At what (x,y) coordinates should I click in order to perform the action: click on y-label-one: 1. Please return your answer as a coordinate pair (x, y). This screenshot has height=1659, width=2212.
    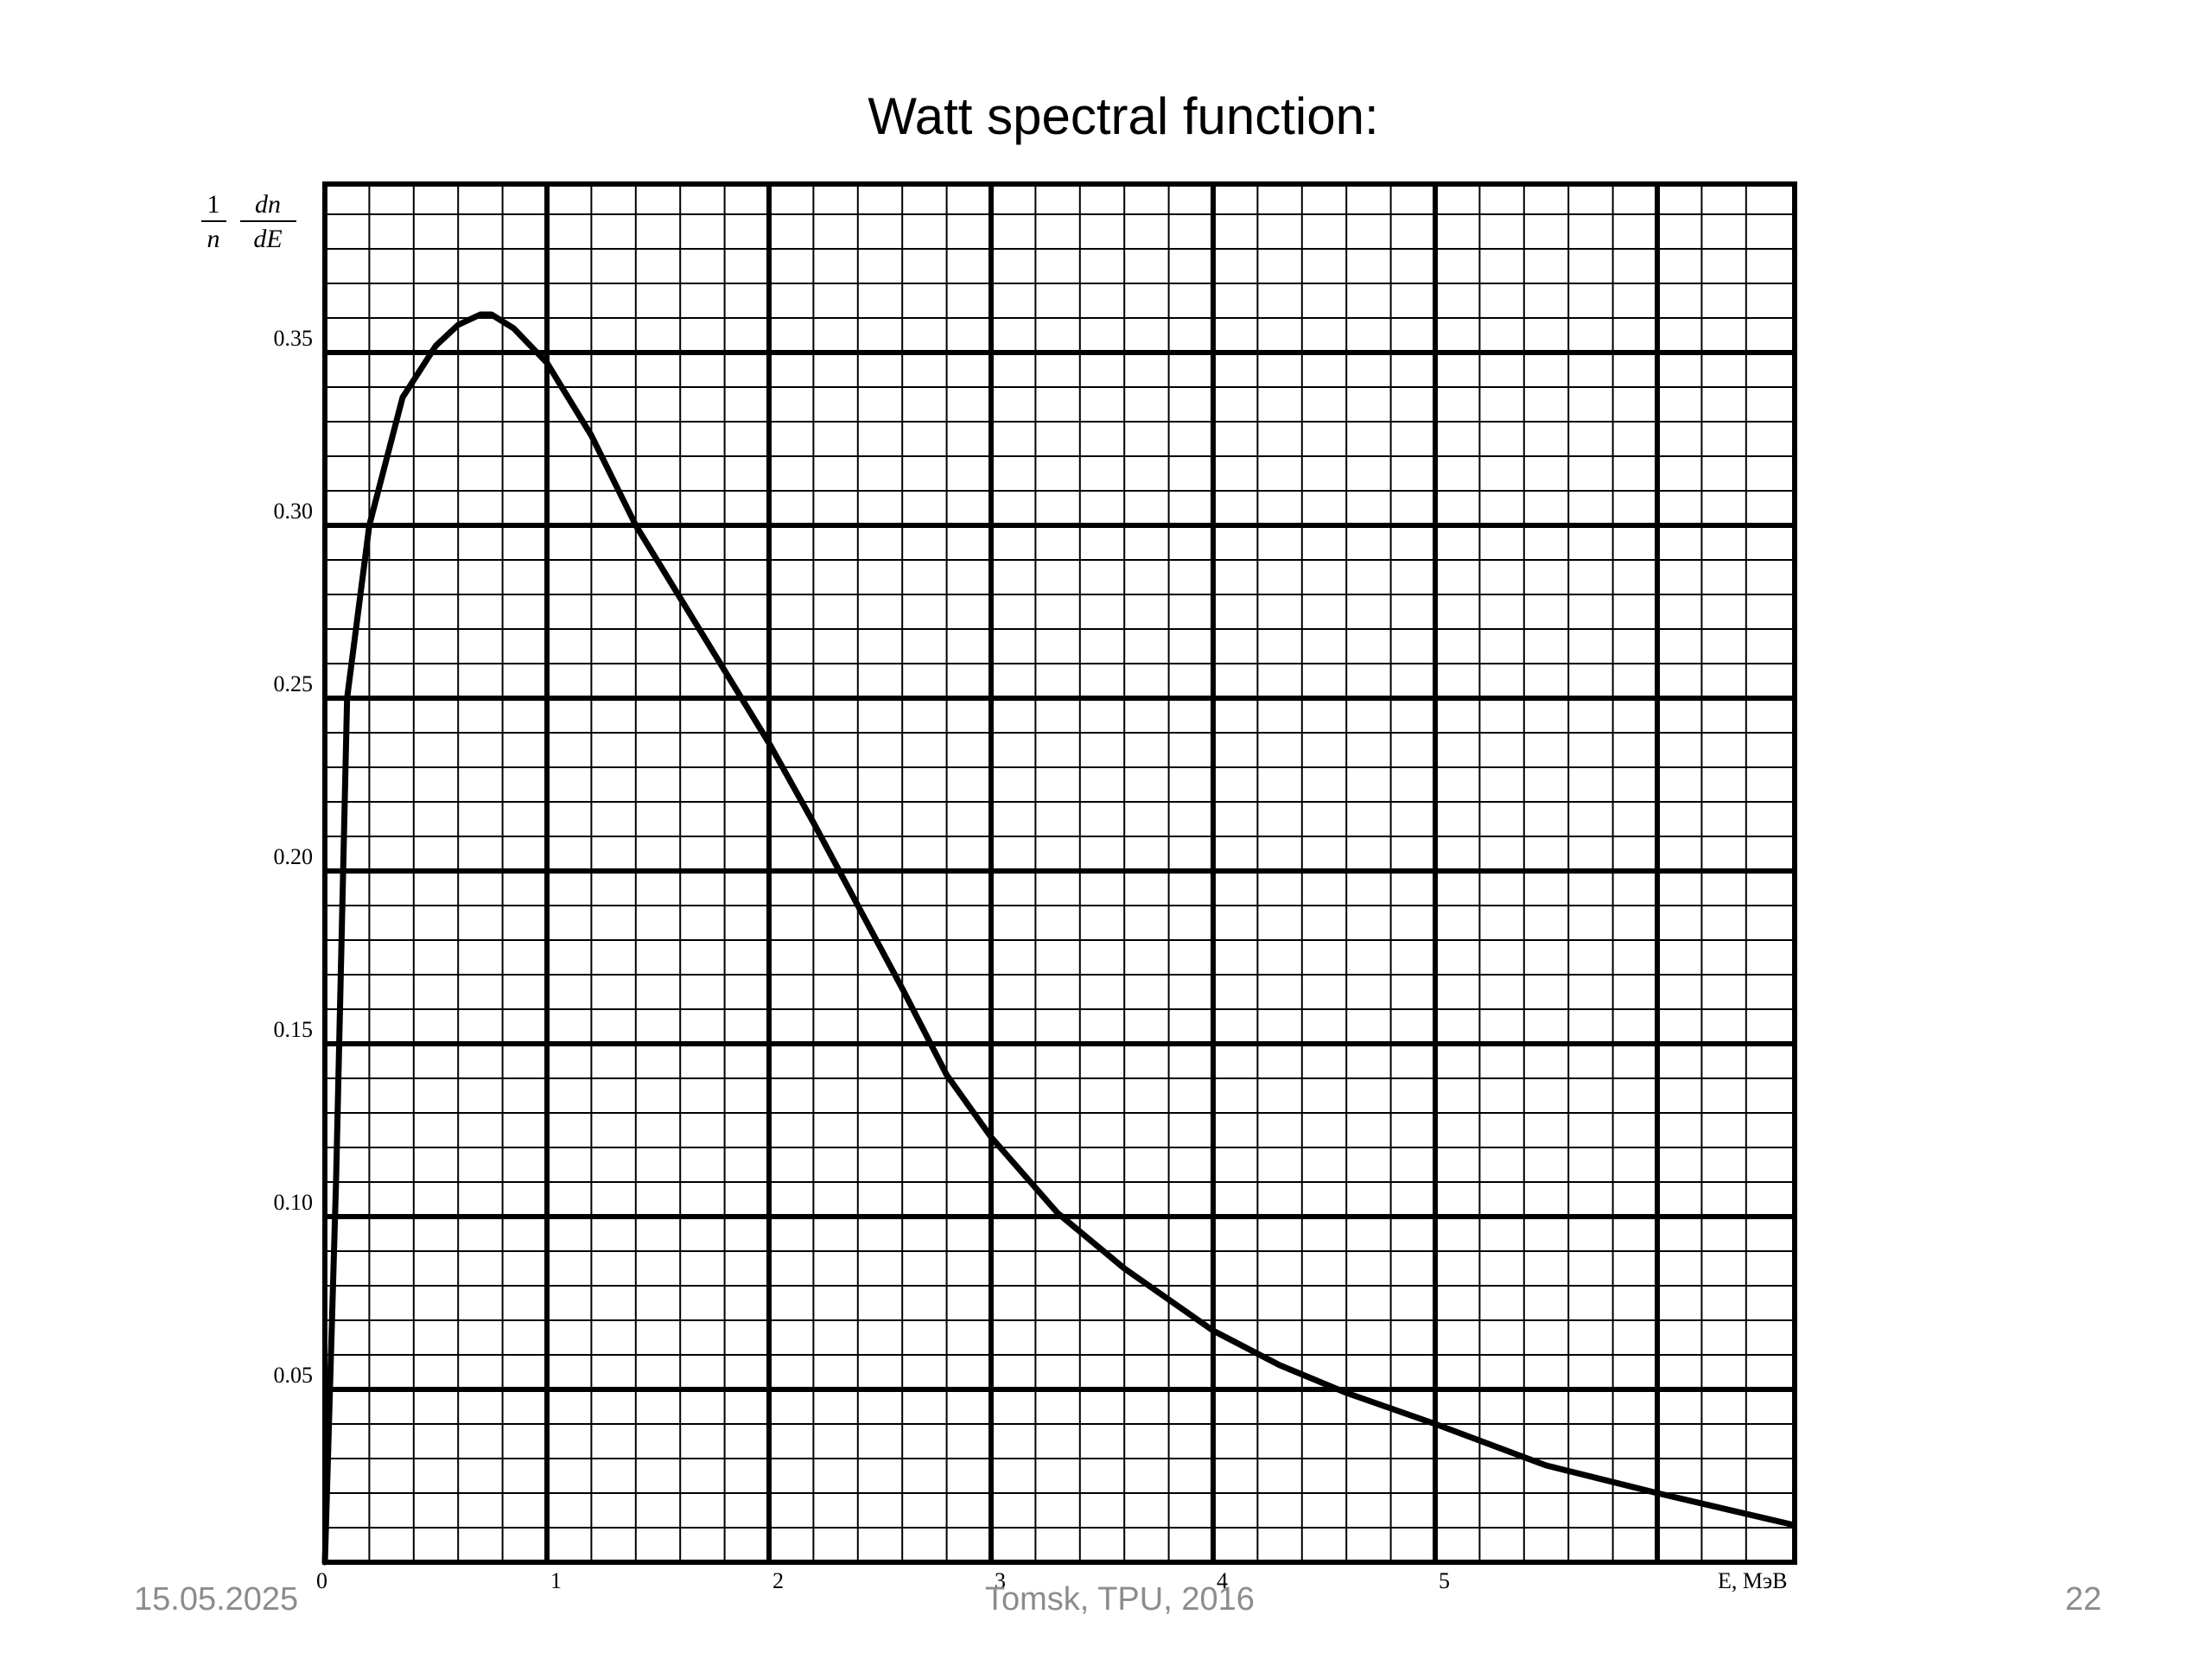
    Looking at the image, I should click on (213, 204).